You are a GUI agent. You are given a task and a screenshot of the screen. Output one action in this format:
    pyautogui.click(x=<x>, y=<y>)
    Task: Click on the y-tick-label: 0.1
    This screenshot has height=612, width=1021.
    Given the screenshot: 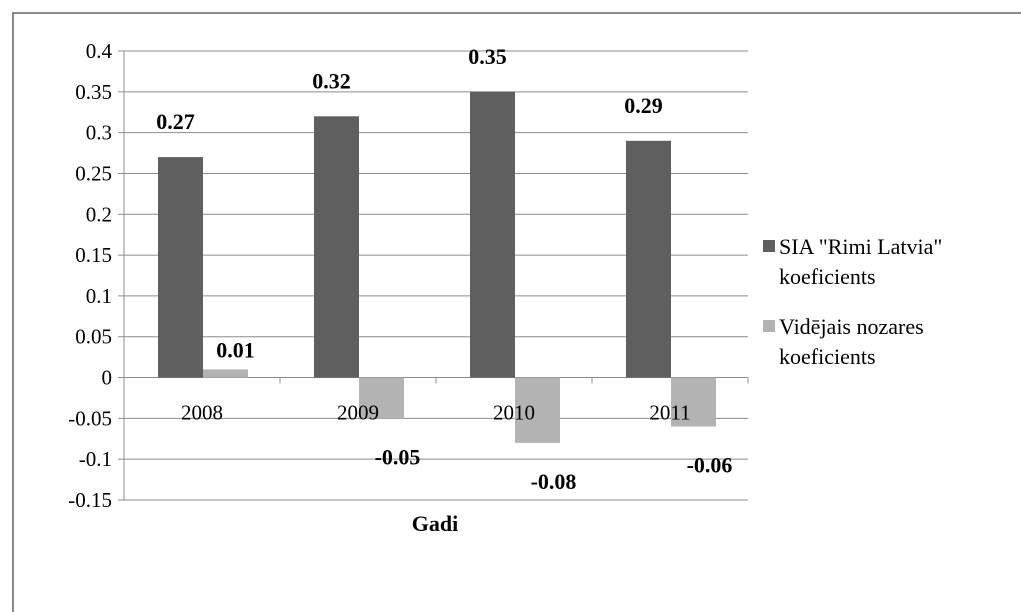 What is the action you would take?
    pyautogui.click(x=99, y=296)
    